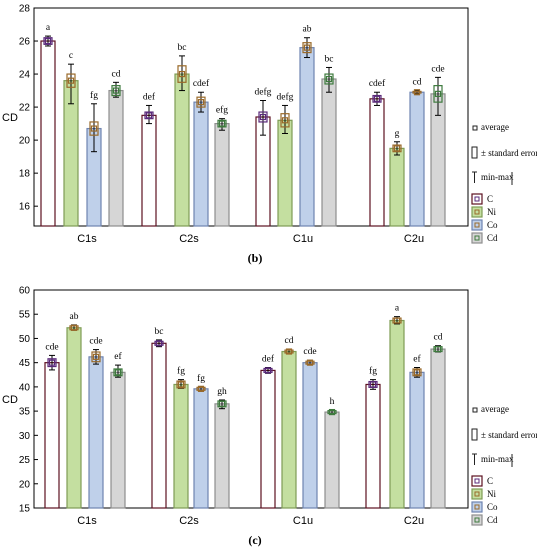  Describe the element at coordinates (71, 56) in the screenshot. I see `significance-letter: c` at that location.